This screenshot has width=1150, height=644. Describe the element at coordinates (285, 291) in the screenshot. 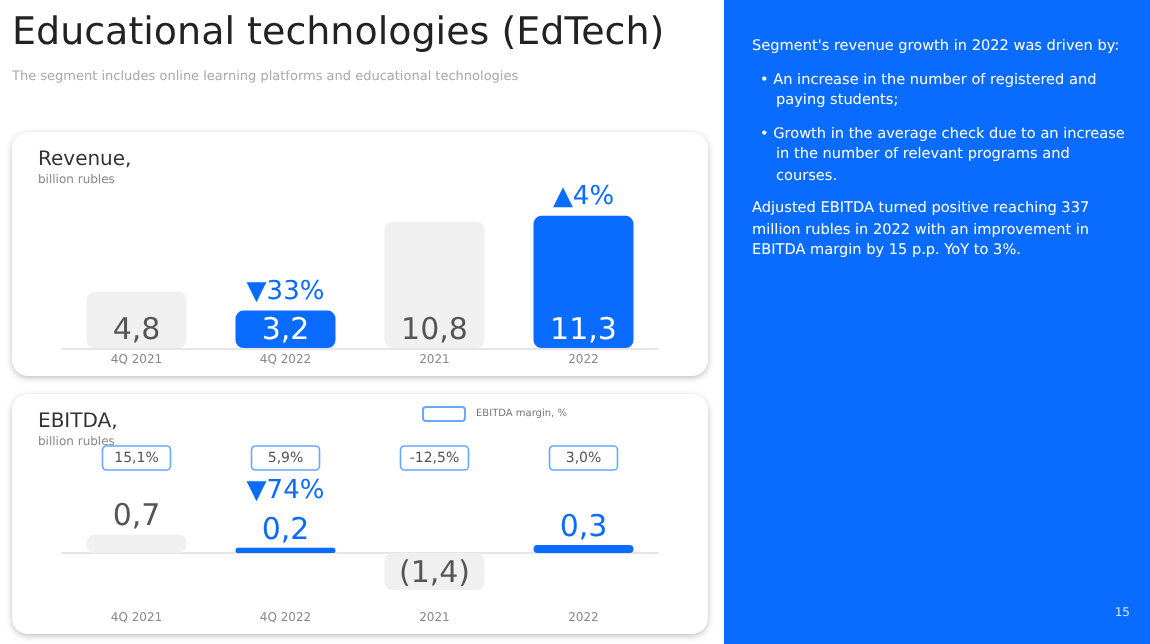

I see `annotation: ▼33%` at that location.